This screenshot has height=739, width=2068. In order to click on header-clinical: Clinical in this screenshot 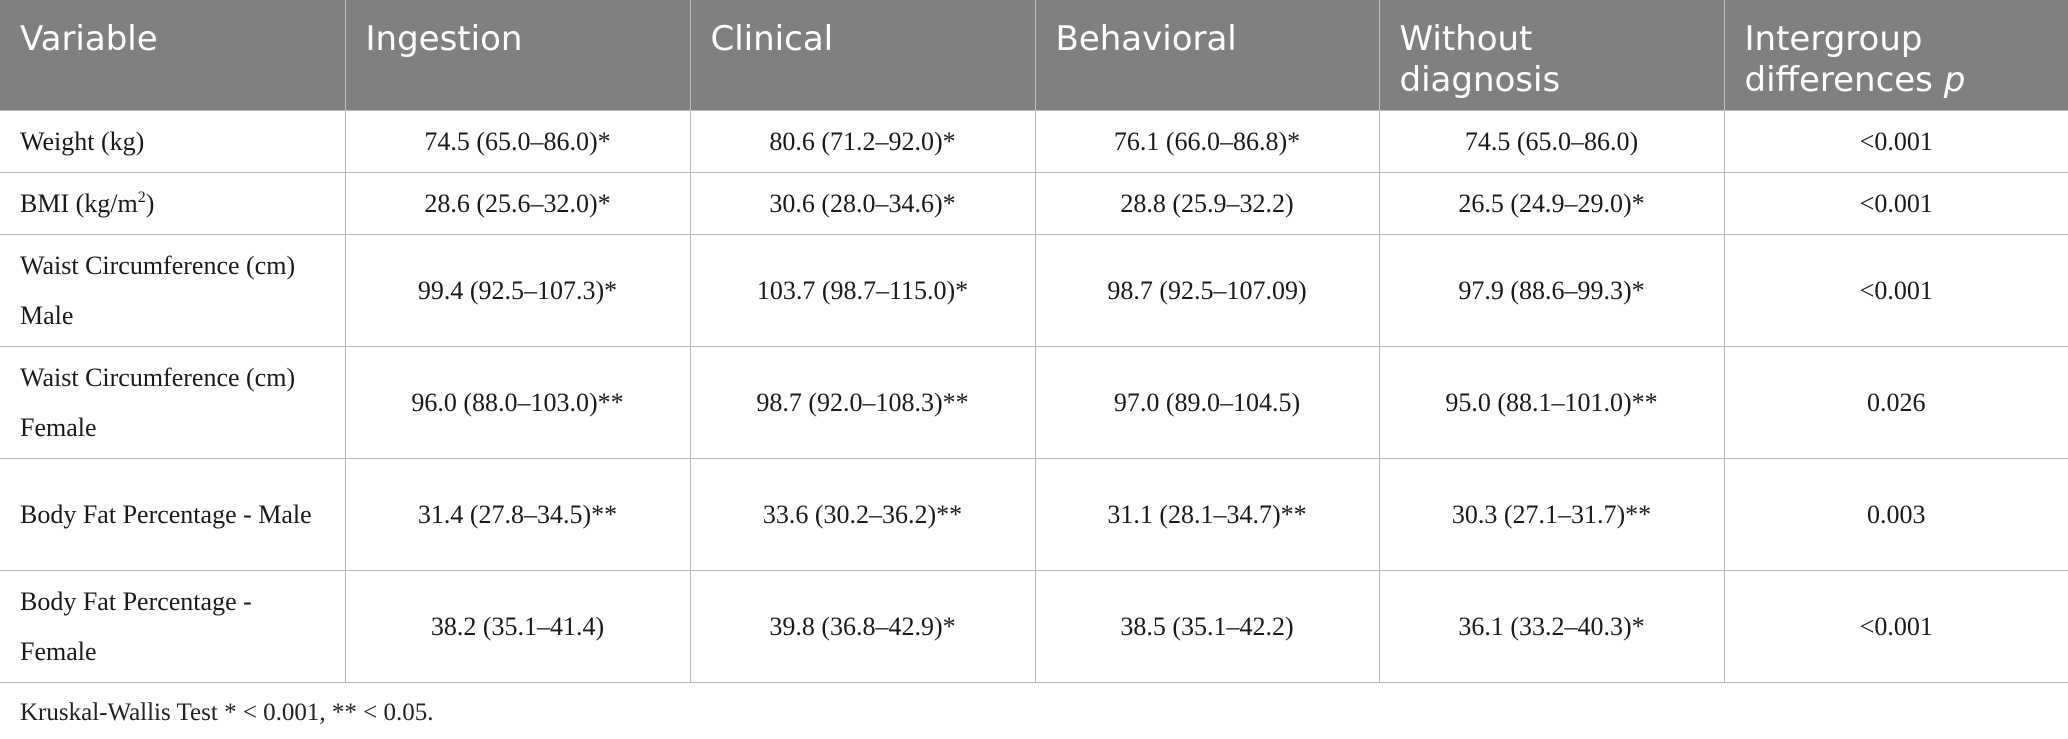, I will do `click(862, 55)`.